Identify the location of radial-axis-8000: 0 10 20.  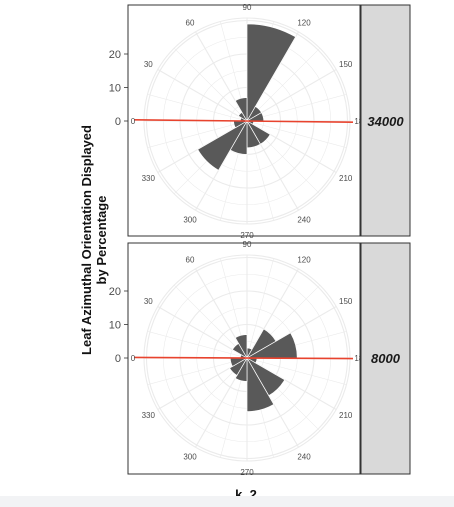
(118, 325).